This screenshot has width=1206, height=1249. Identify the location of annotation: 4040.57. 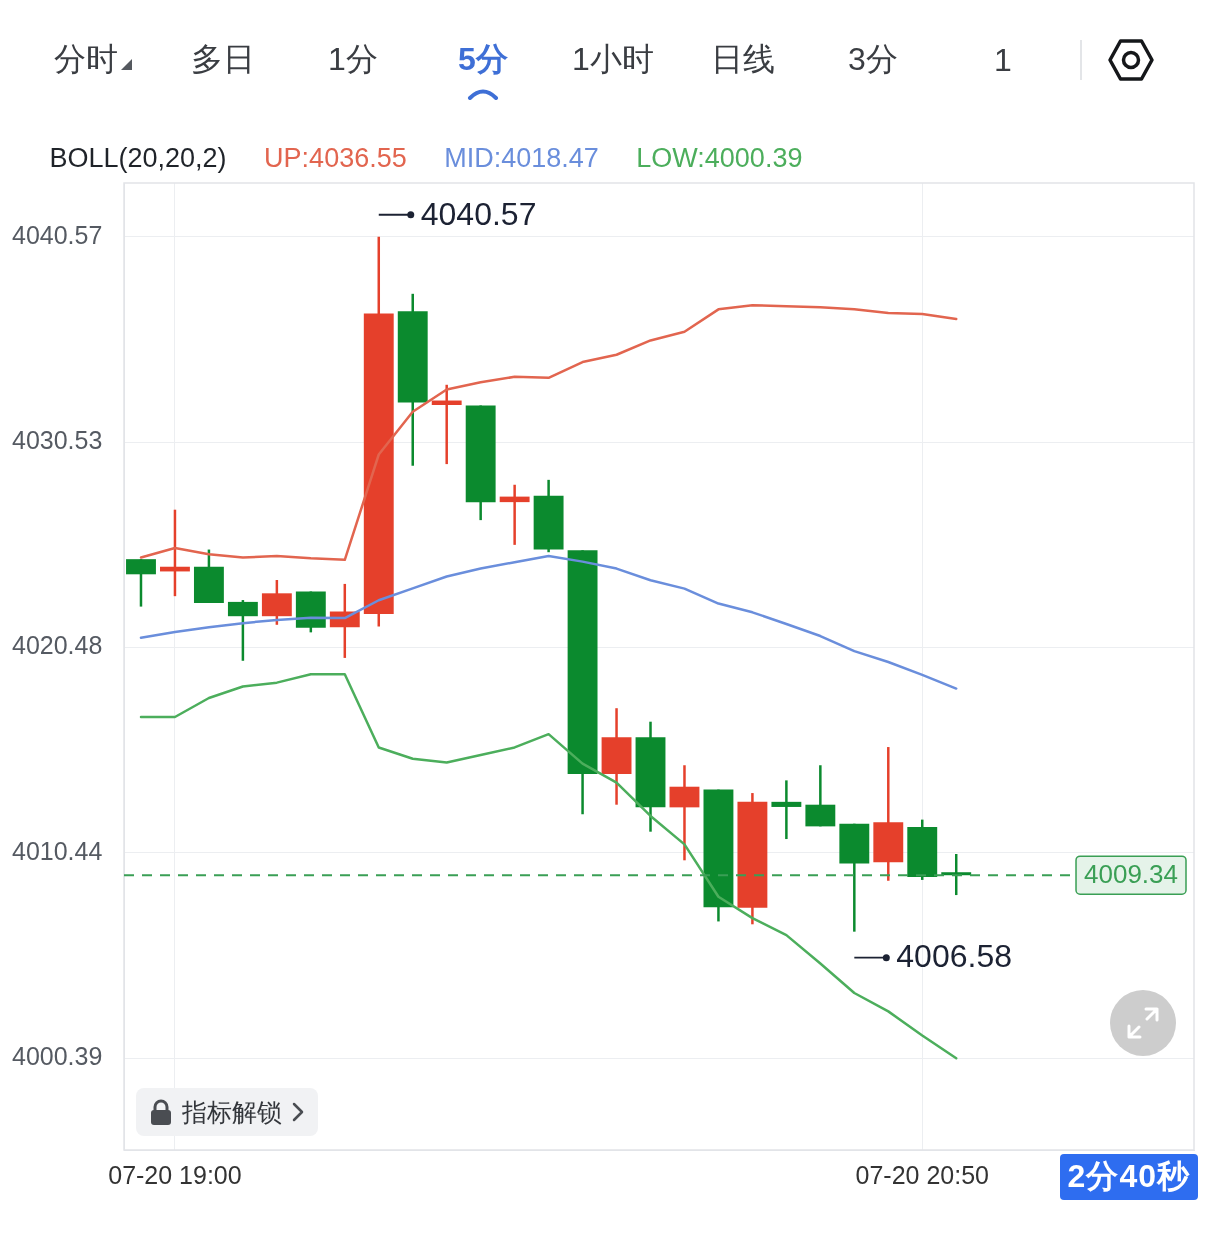
(478, 213).